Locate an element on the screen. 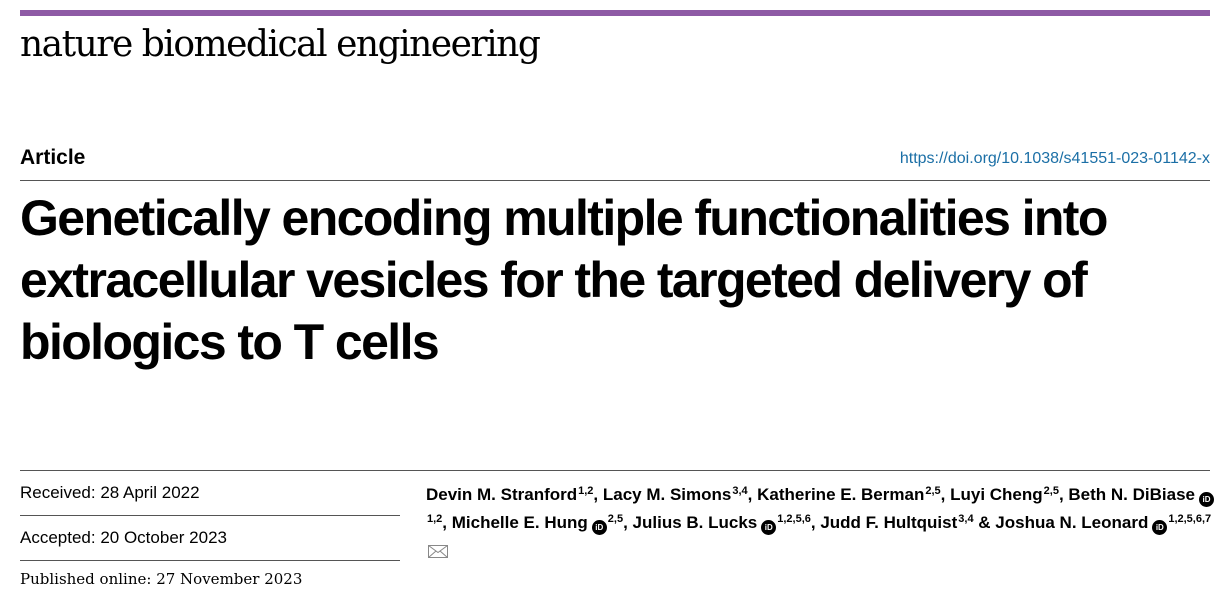 This screenshot has height=601, width=1230. journal-color-bar is located at coordinates (615, 13).